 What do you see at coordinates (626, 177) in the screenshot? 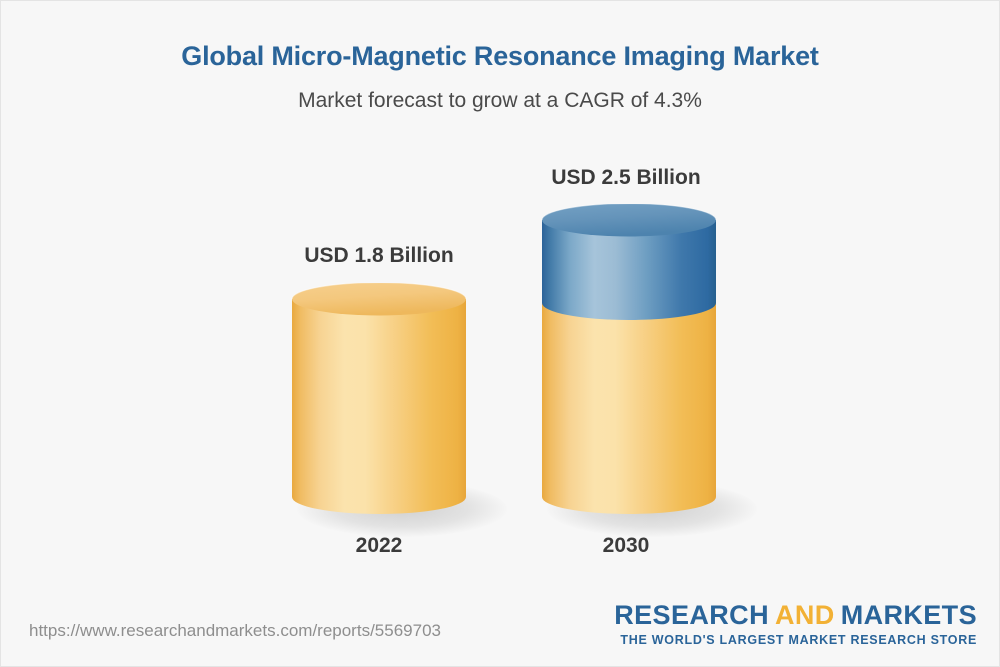
I see `bar-value-label-2030: USD 2.5 Billion` at bounding box center [626, 177].